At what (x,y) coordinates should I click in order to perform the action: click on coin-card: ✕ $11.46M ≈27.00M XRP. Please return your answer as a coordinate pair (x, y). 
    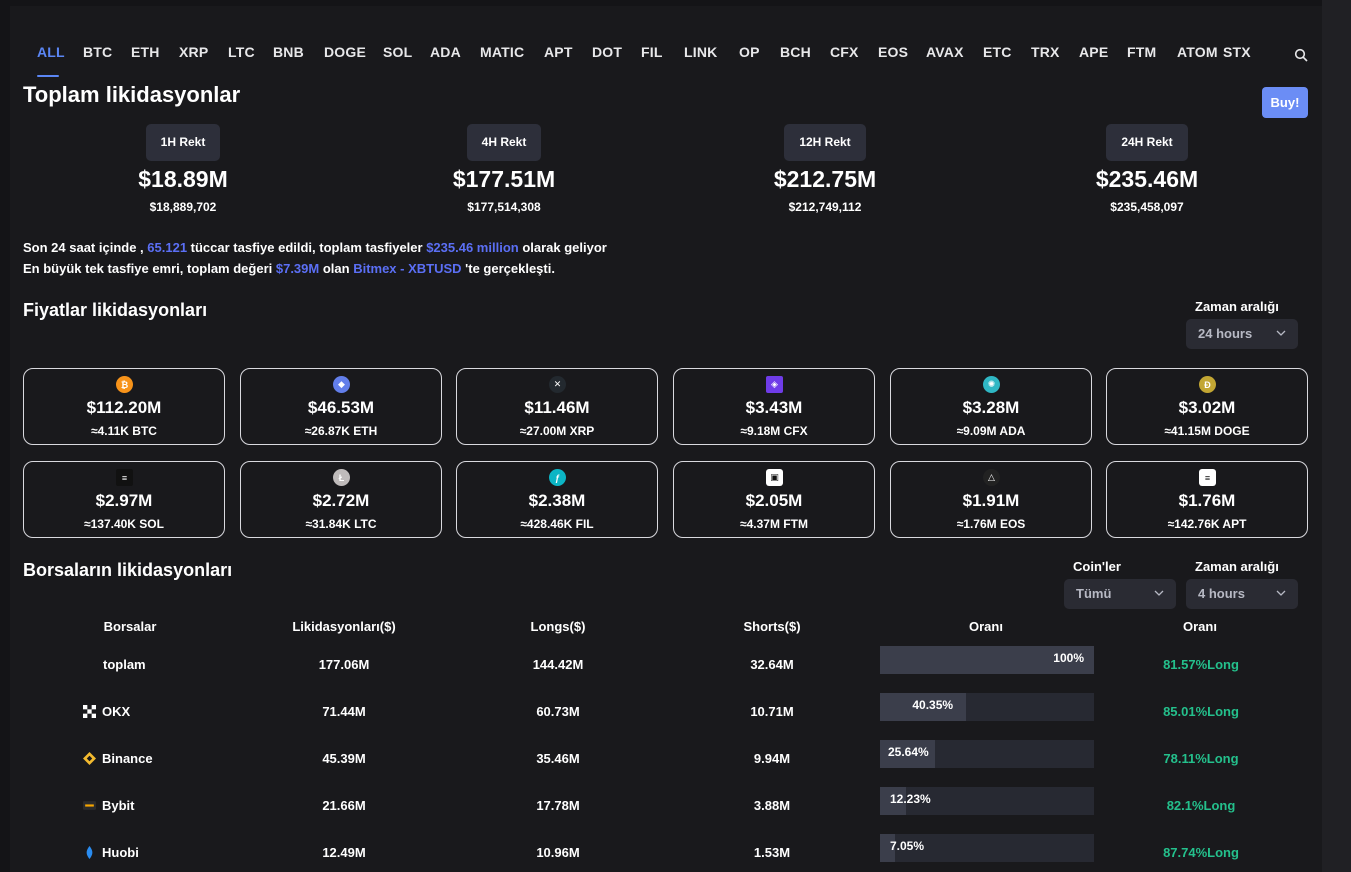
    Looking at the image, I should click on (557, 406).